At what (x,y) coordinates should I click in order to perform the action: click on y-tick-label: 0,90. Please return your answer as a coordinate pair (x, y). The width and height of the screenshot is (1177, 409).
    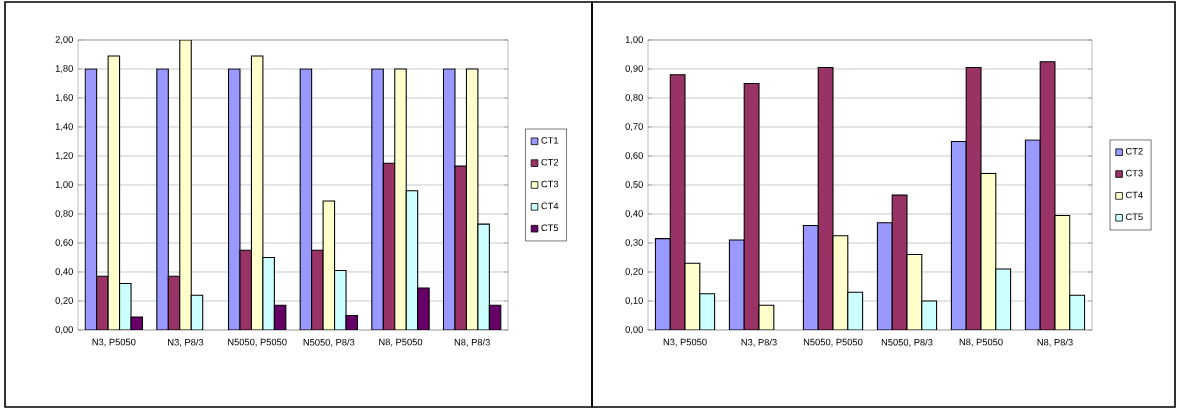
    Looking at the image, I should click on (634, 69).